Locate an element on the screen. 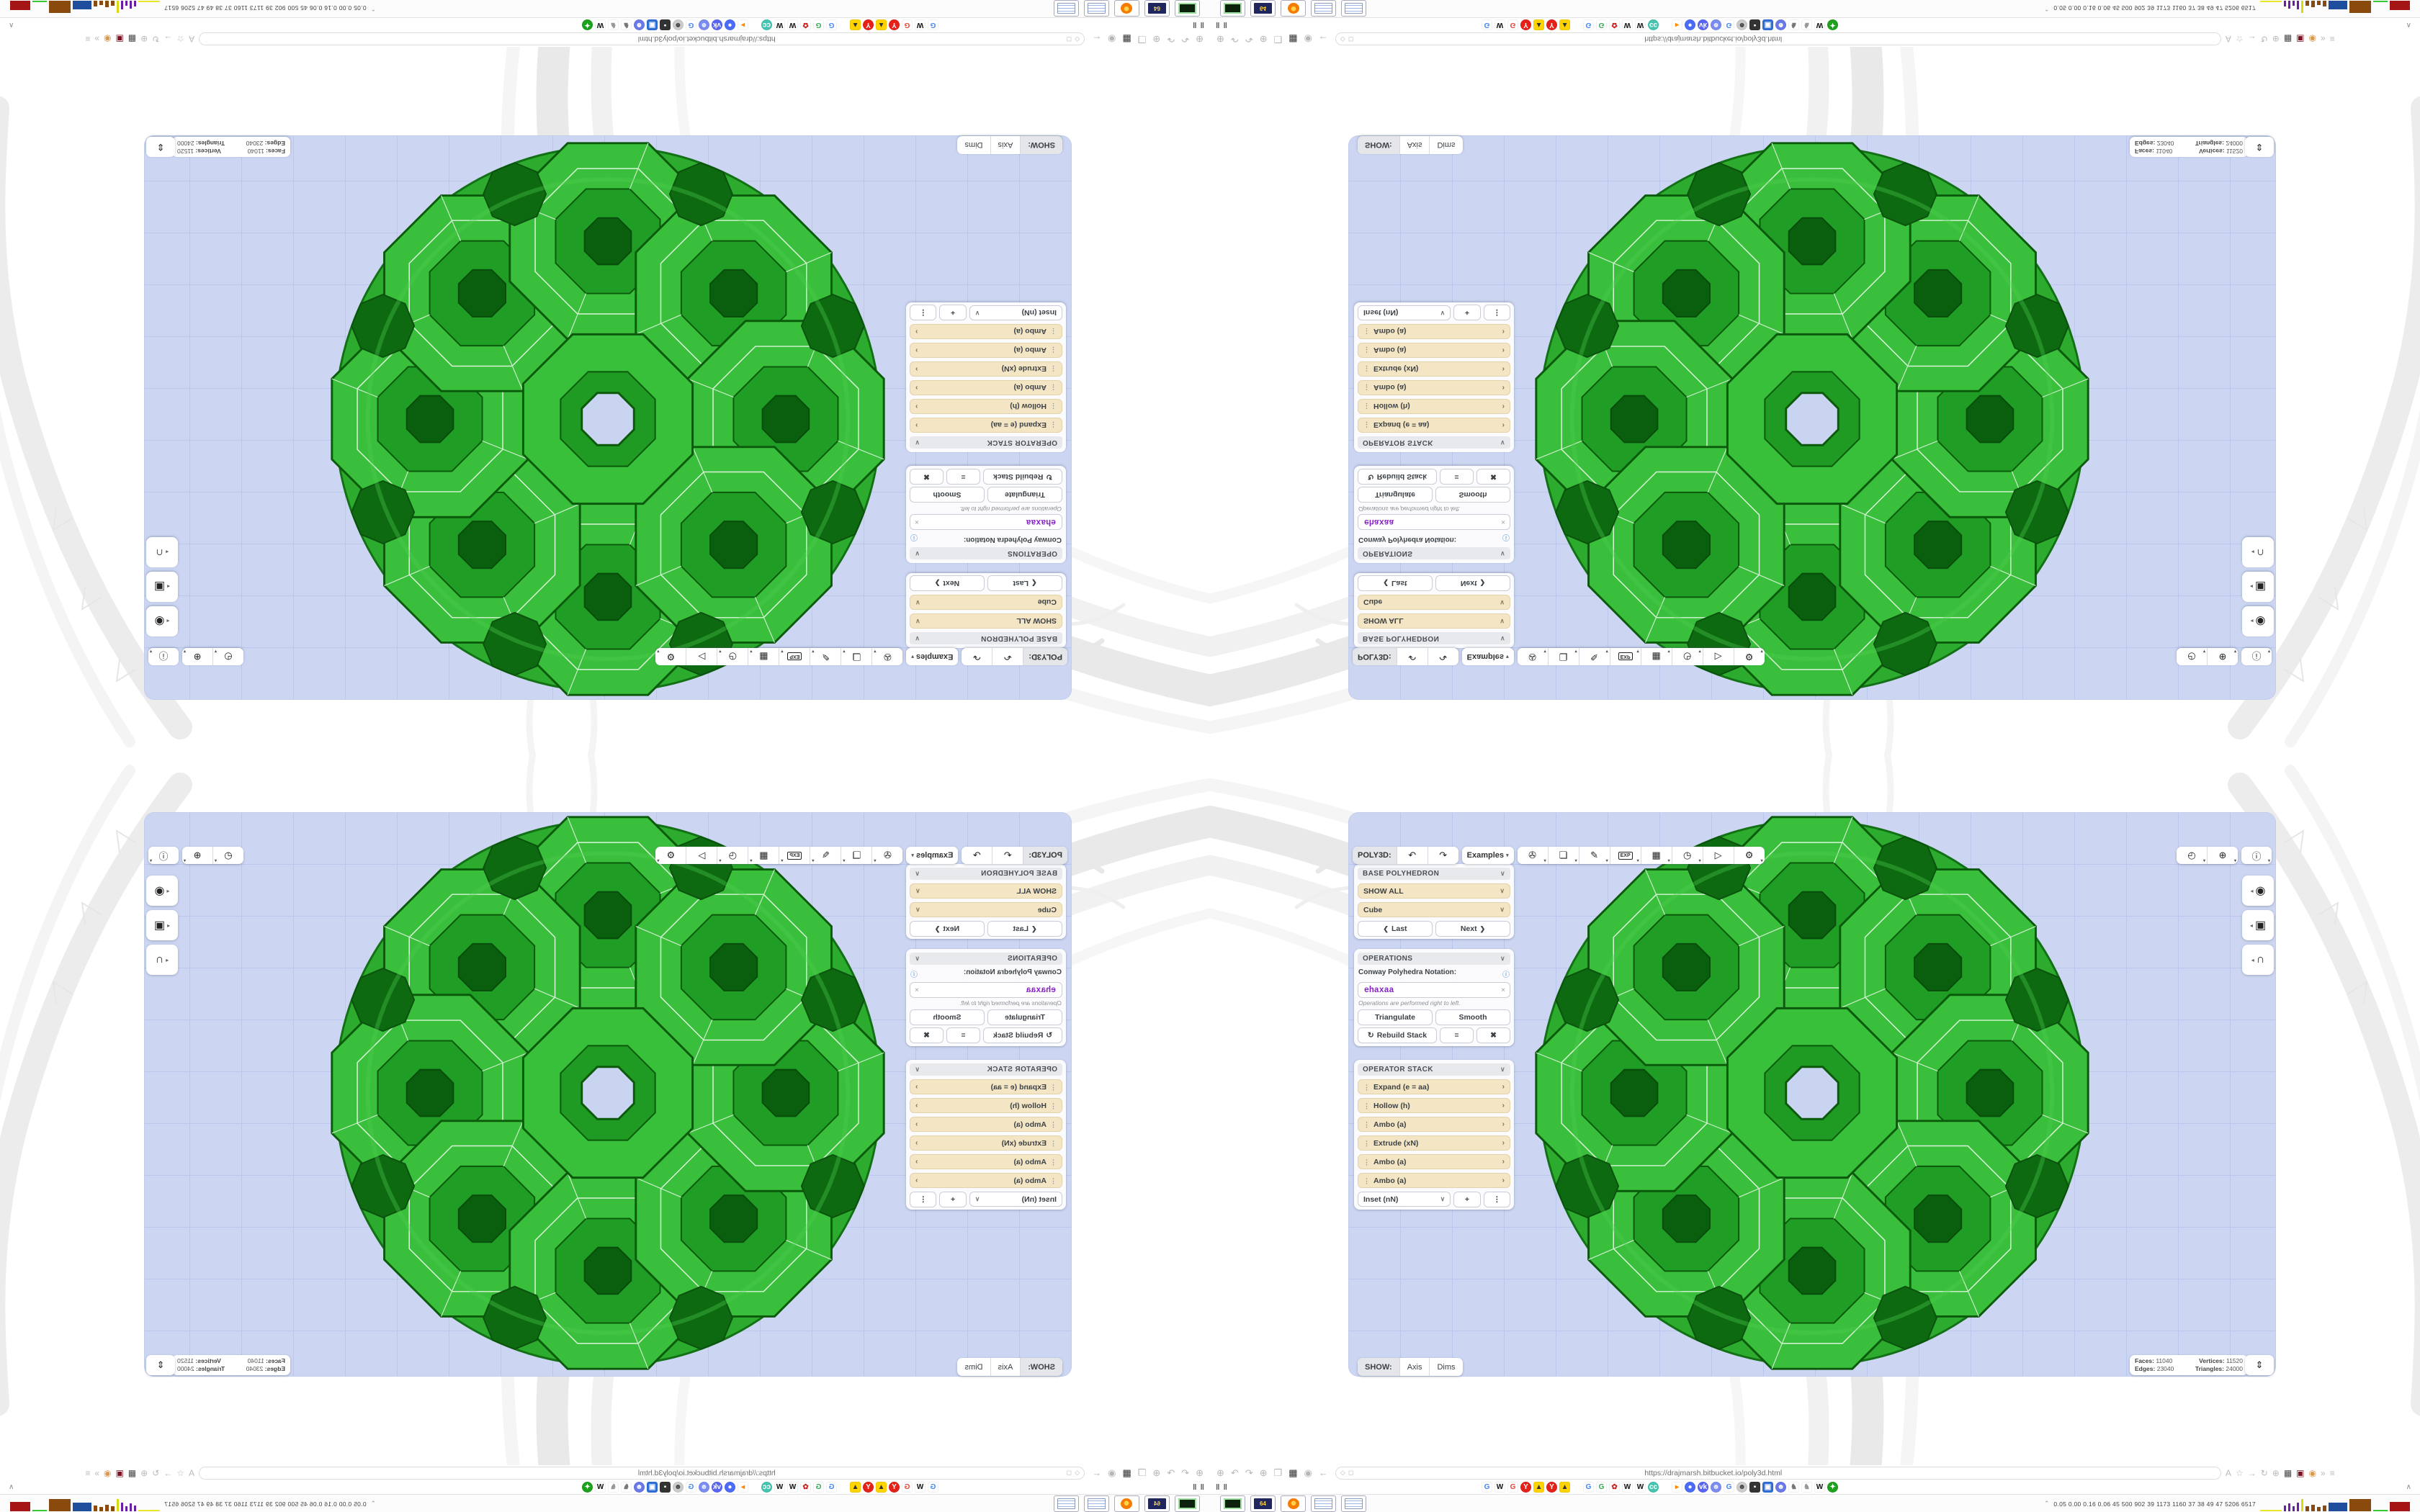  translate-globe-icon: ⊕ is located at coordinates (2276, 39).